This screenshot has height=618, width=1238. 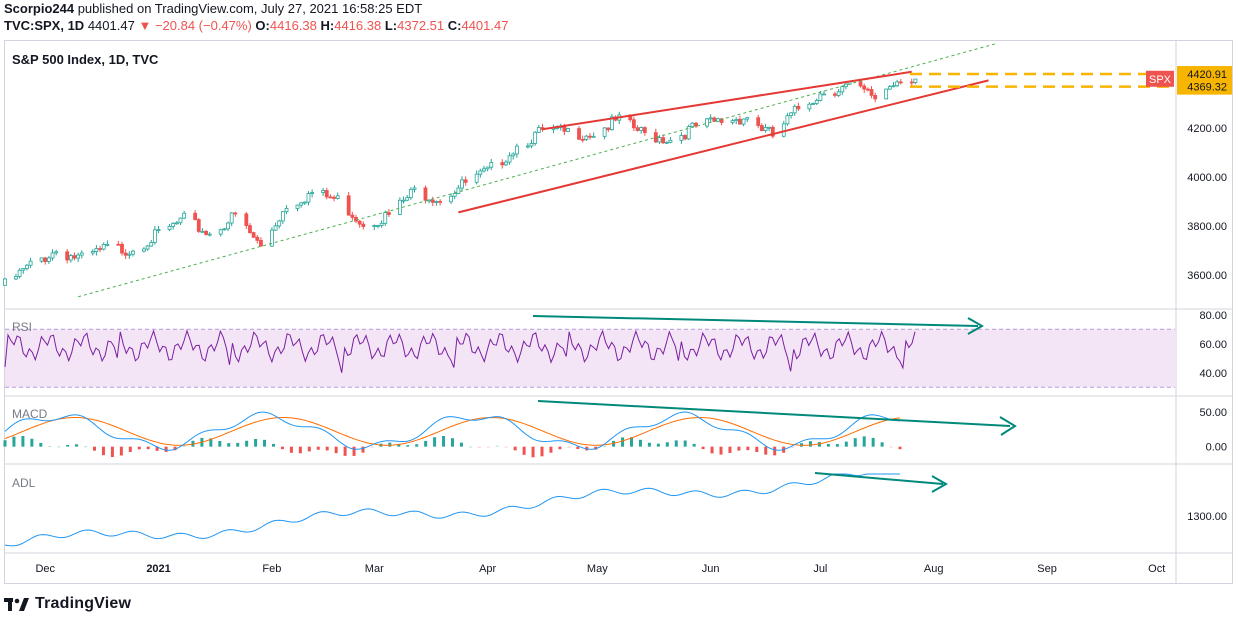 What do you see at coordinates (83, 603) in the screenshot?
I see `footer-brand: TradingView` at bounding box center [83, 603].